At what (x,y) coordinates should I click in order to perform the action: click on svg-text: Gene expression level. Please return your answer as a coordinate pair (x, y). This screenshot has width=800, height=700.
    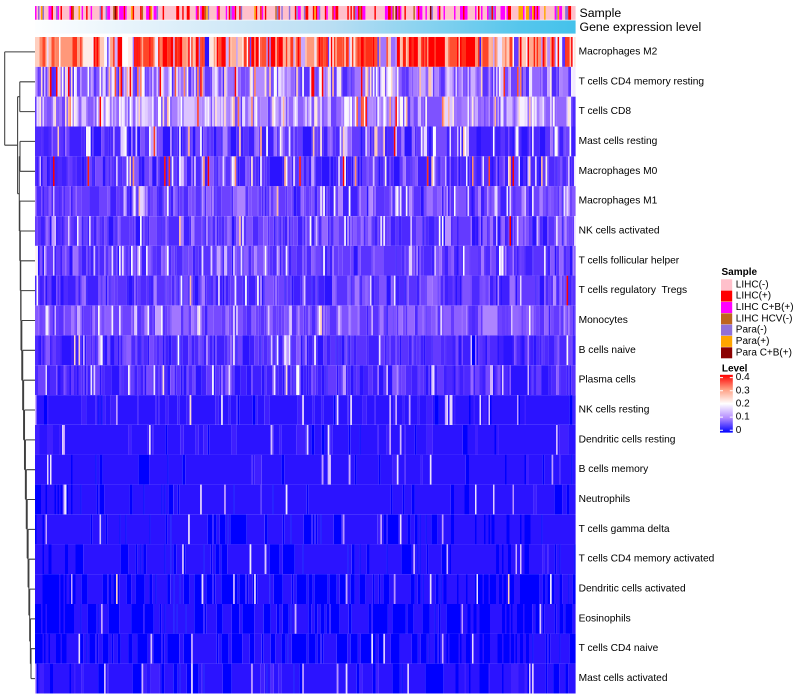
    Looking at the image, I should click on (641, 27).